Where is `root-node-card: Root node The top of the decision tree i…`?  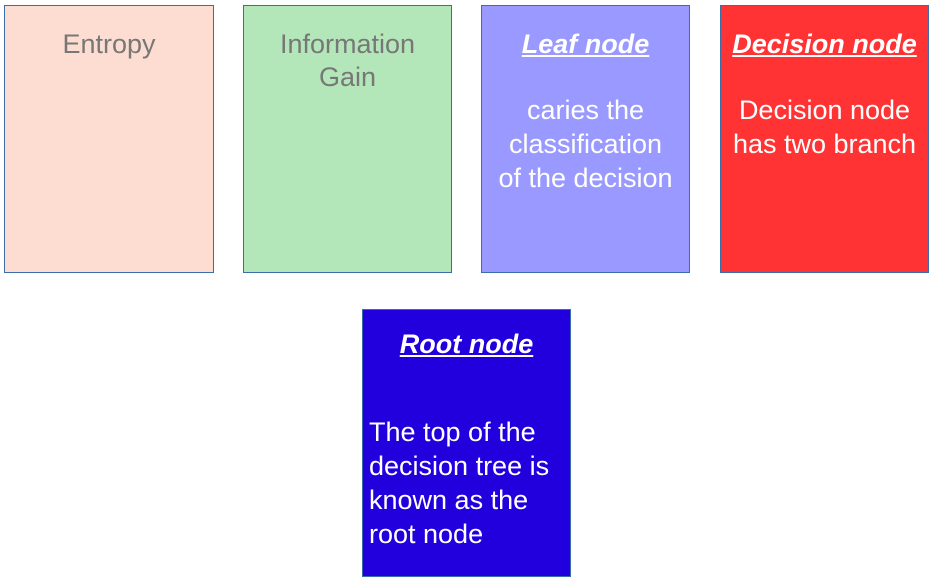 root-node-card: Root node The top of the decision tree i… is located at coordinates (466, 443).